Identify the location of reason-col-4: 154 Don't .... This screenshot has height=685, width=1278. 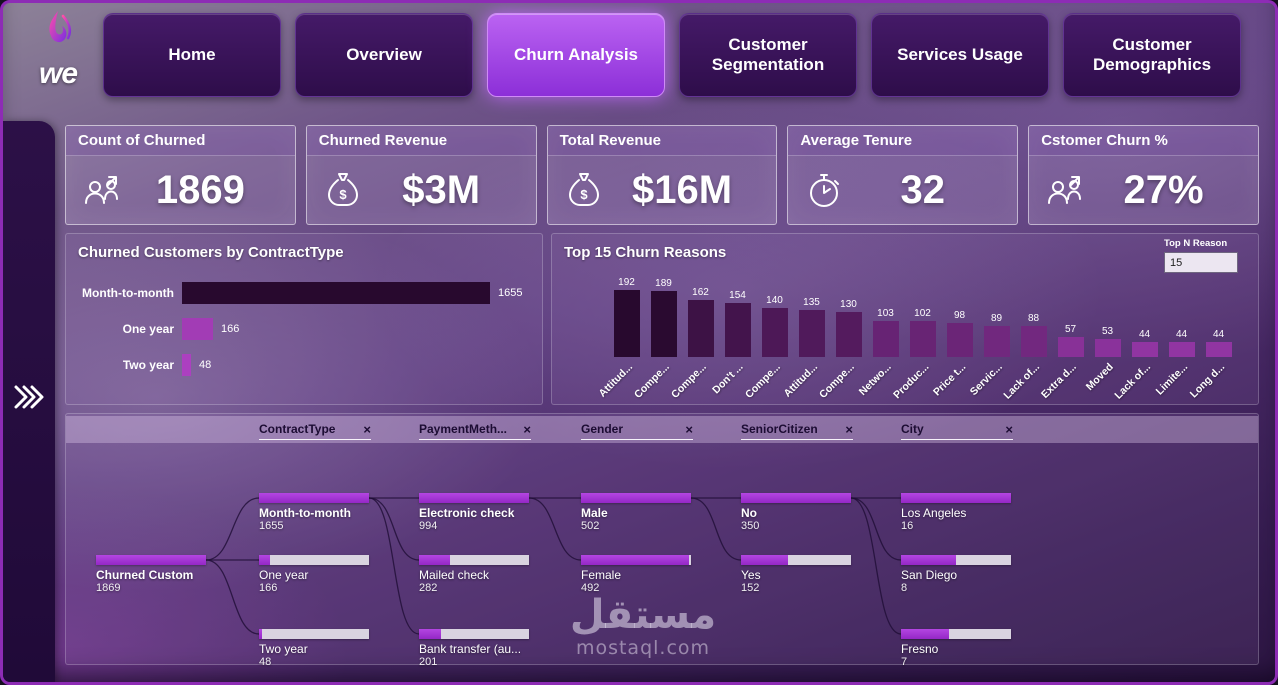
(733, 334).